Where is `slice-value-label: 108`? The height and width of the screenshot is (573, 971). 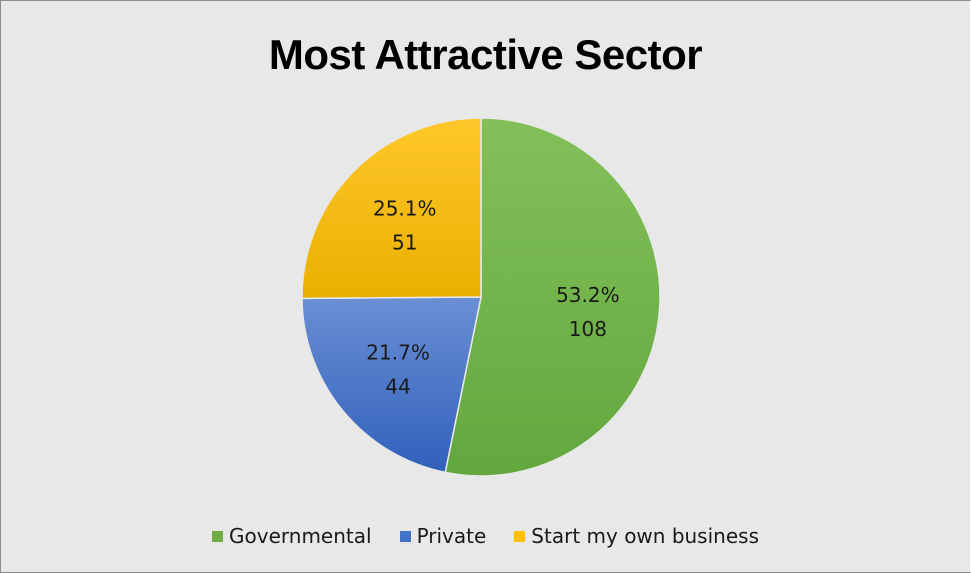 slice-value-label: 108 is located at coordinates (588, 329).